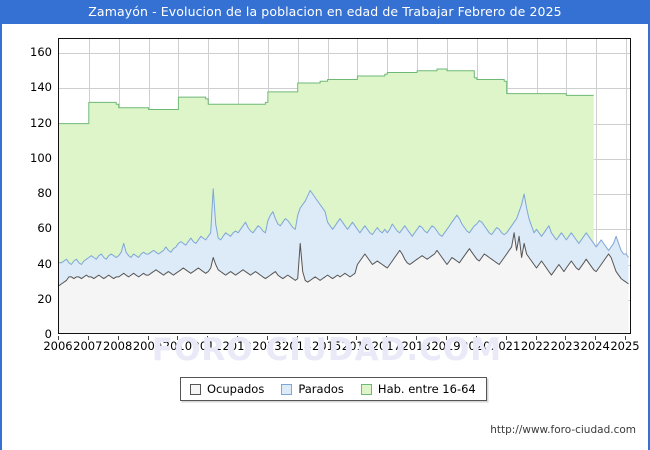 This screenshot has height=450, width=650. What do you see at coordinates (178, 338) in the screenshot?
I see `x-tick-2010` at bounding box center [178, 338].